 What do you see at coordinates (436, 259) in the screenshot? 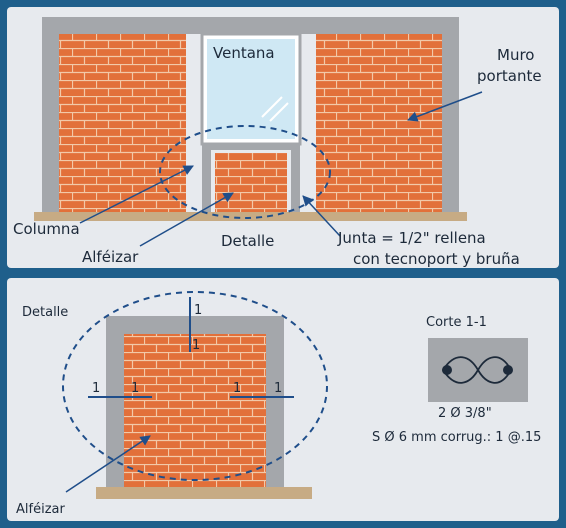
I see `joint-label-line2: con tecnoport y bruña` at bounding box center [436, 259].